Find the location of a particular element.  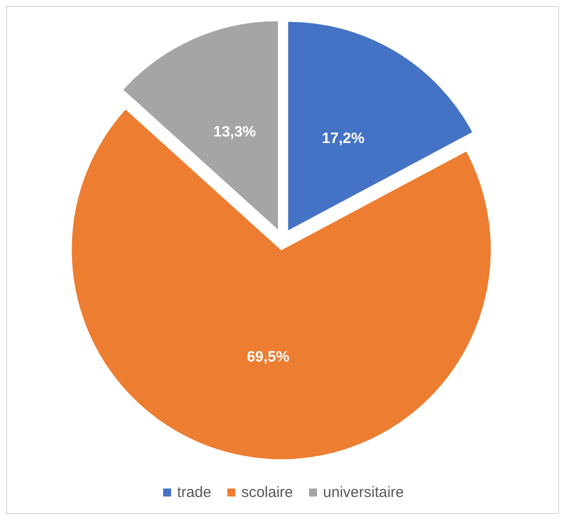

data-label: 13,3% is located at coordinates (234, 131).